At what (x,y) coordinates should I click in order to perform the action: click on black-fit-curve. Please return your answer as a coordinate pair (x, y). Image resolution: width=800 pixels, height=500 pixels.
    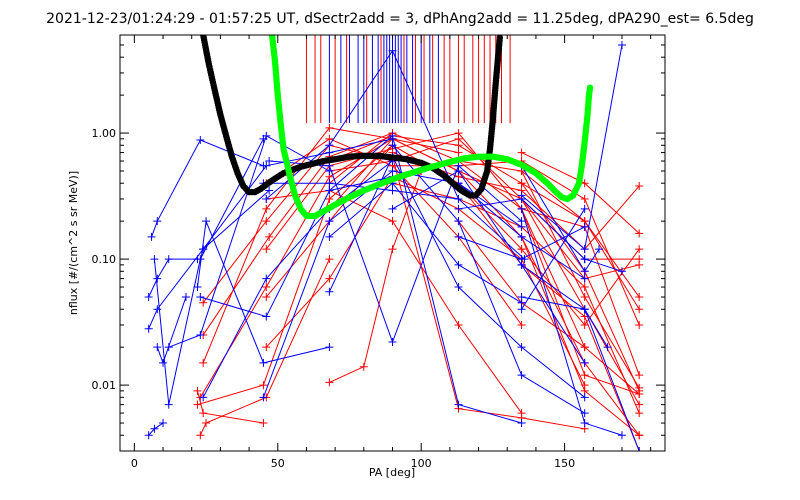
    Looking at the image, I should click on (351, 117).